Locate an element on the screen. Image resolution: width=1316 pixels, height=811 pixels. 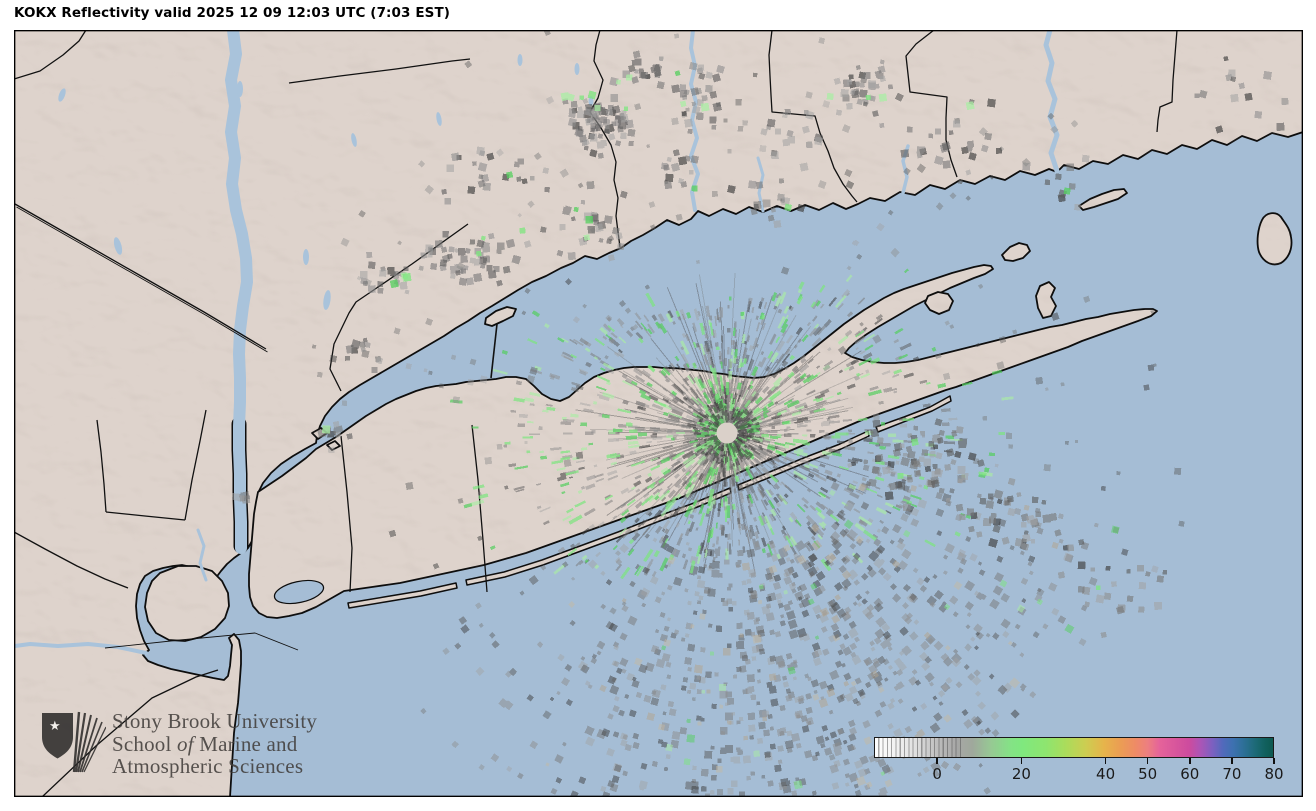
logo-line-1: Stony Brook University is located at coordinates (215, 721).